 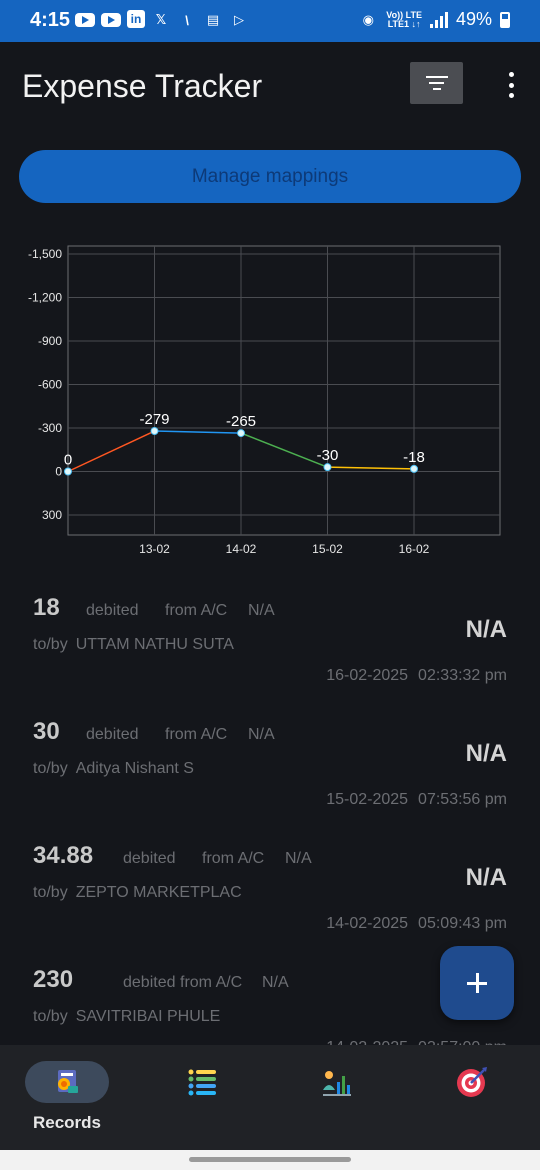 What do you see at coordinates (45, 254) in the screenshot?
I see `y-tick-label: -1,500` at bounding box center [45, 254].